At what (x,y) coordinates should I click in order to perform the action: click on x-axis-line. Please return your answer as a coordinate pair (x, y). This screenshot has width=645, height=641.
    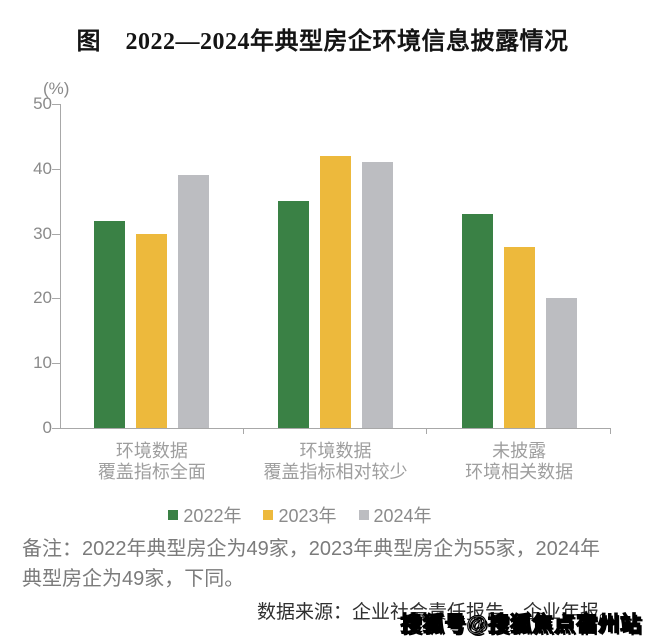
    Looking at the image, I should click on (335, 428).